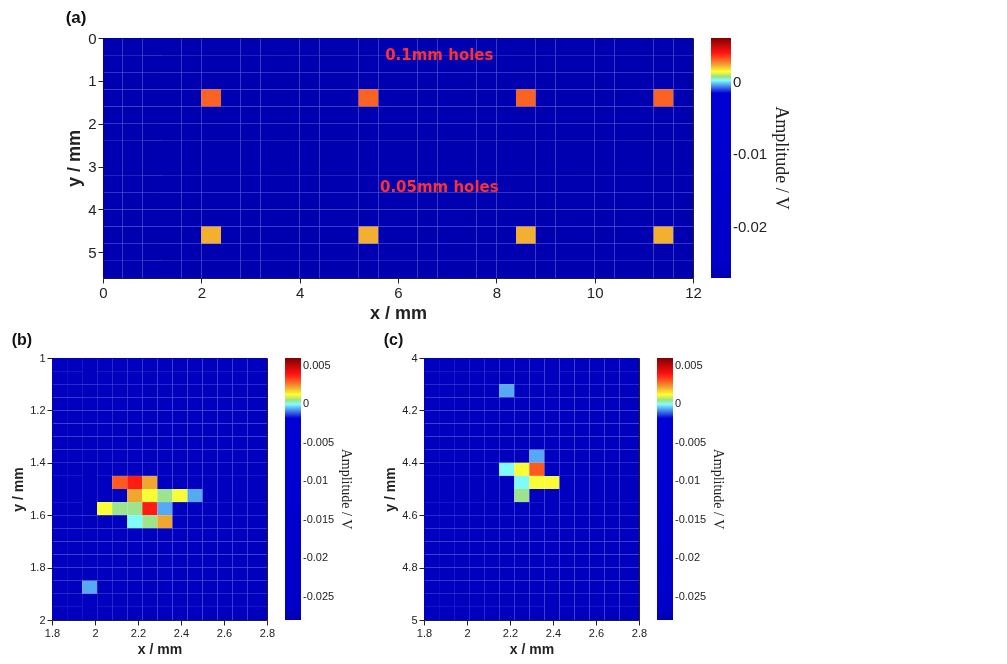 The image size is (1007, 664). What do you see at coordinates (497, 292) in the screenshot?
I see `x-tick-label: 8` at bounding box center [497, 292].